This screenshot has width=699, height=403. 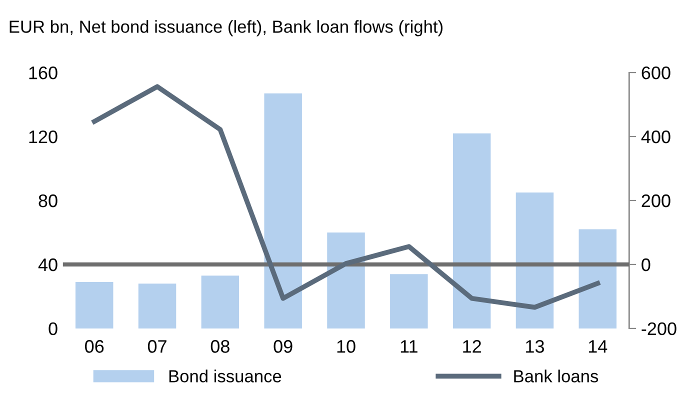 What do you see at coordinates (659, 329) in the screenshot?
I see `y2-tick-label: -200` at bounding box center [659, 329].